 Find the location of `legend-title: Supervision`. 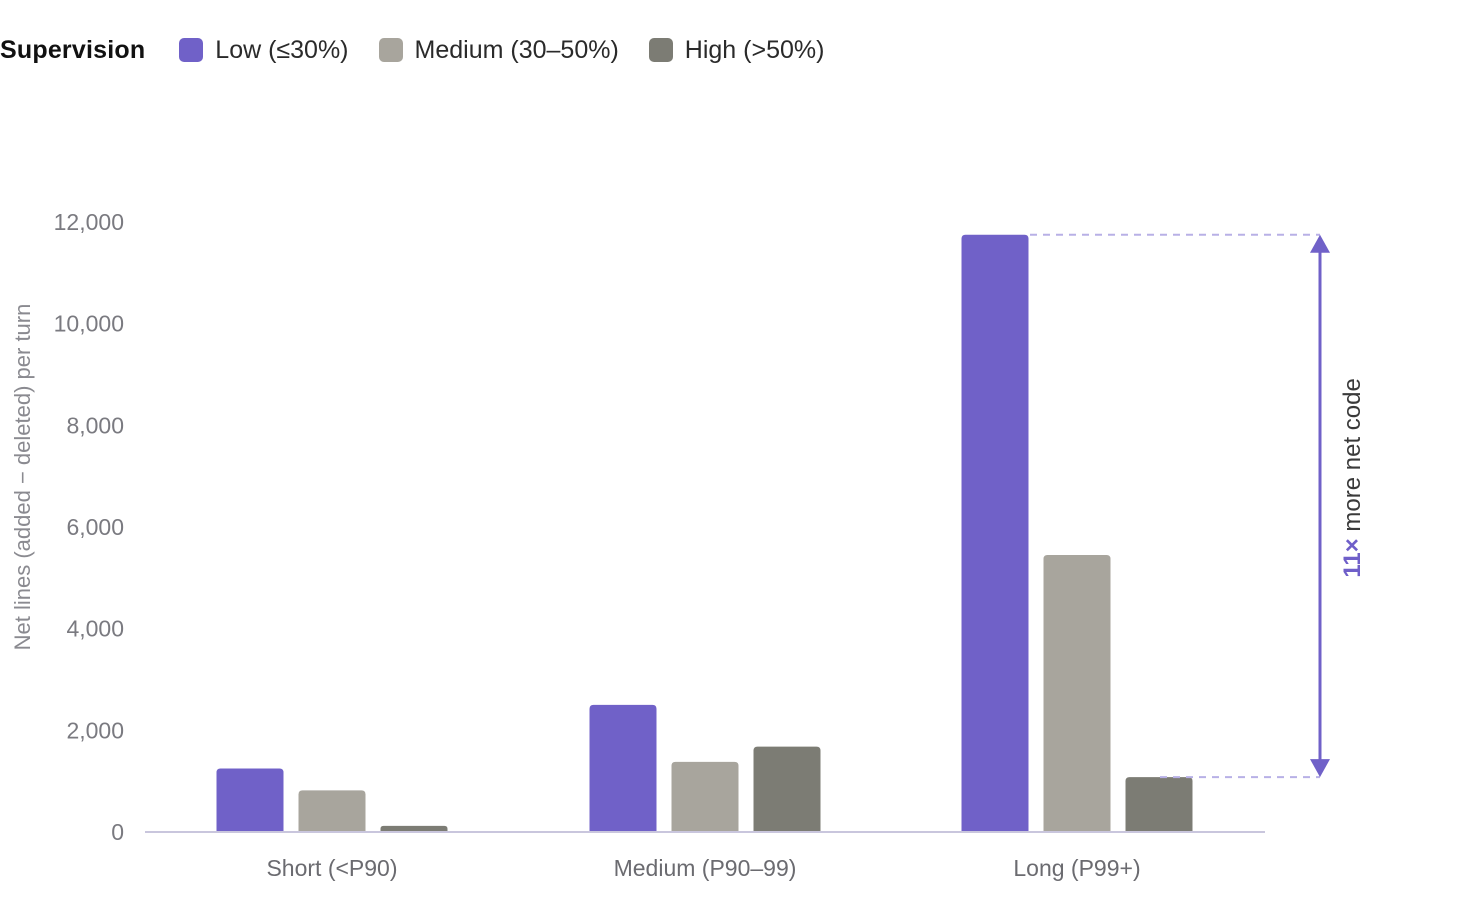

legend-title: Supervision is located at coordinates (73, 49).